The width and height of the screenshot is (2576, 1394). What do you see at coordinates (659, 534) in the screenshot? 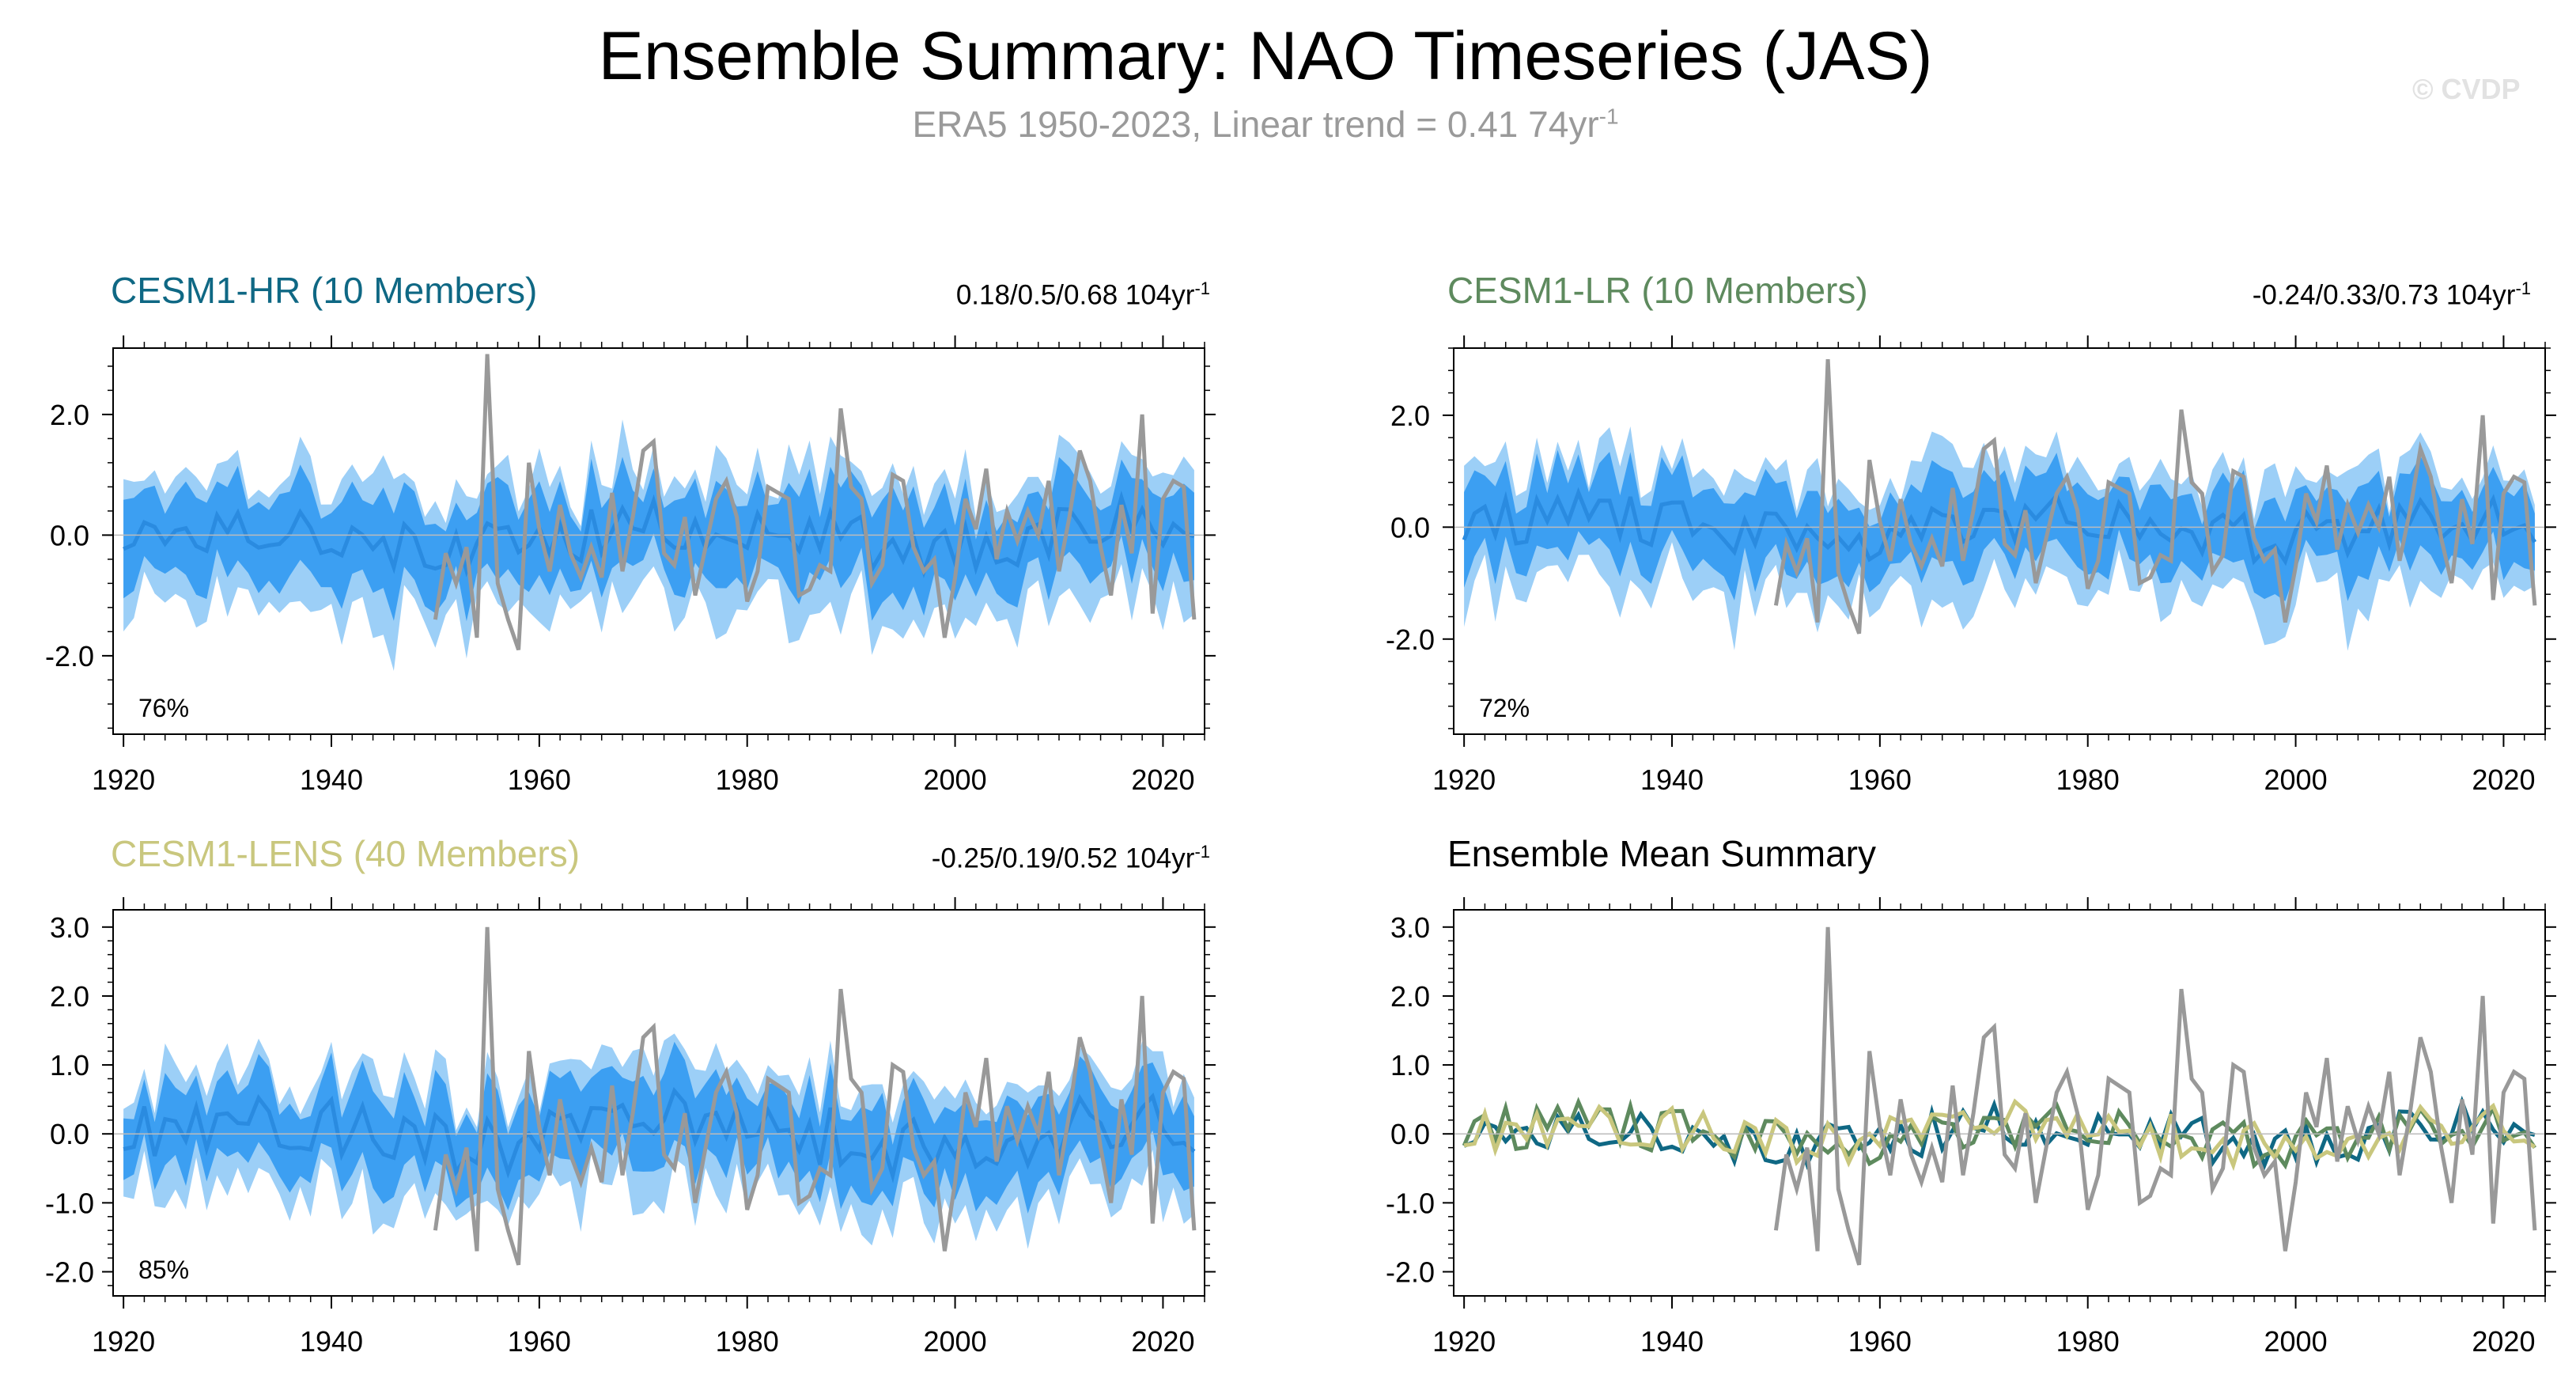
I see `ensemble-mean-line` at bounding box center [659, 534].